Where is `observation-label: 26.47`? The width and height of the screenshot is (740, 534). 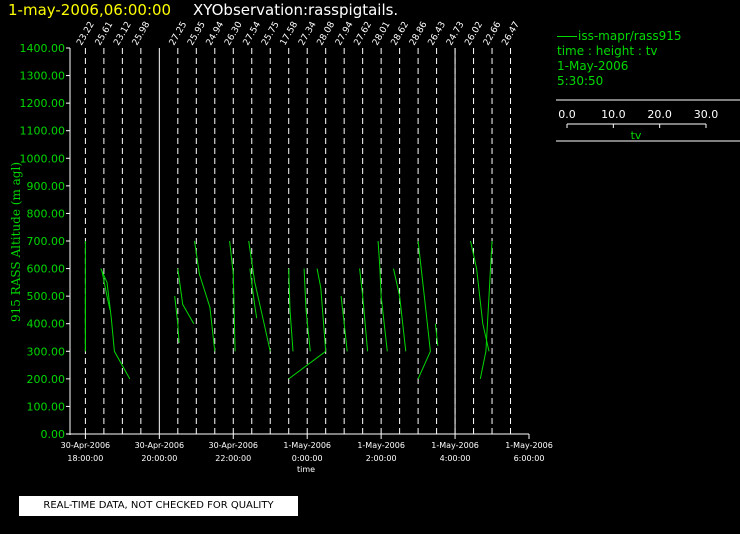 observation-label: 26.47 is located at coordinates (511, 33).